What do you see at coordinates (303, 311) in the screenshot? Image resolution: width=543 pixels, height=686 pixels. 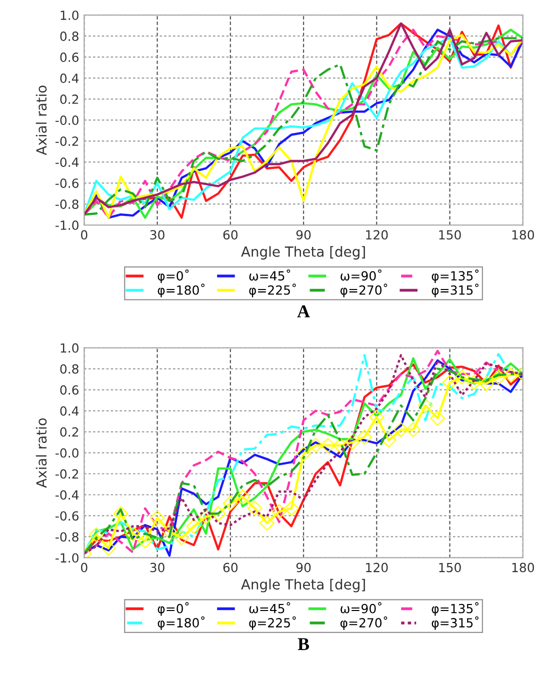 I see `text: A` at bounding box center [303, 311].